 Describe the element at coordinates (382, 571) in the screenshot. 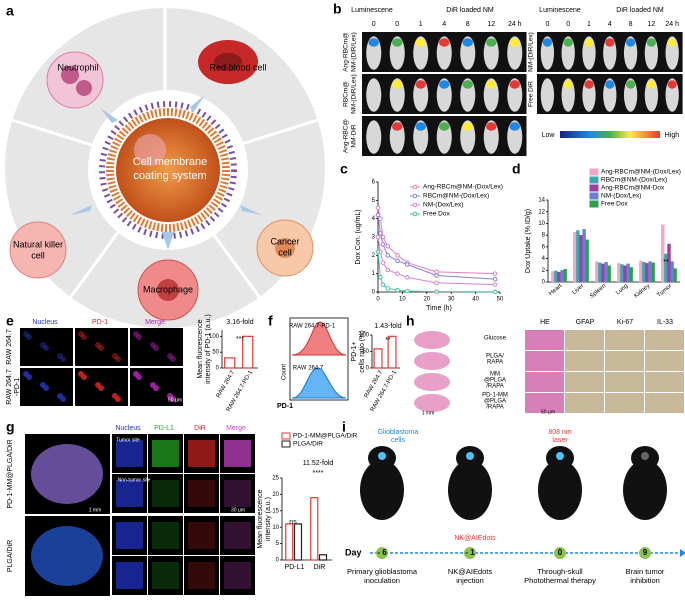

I see `event-label: Primary glioblastoma` at that location.